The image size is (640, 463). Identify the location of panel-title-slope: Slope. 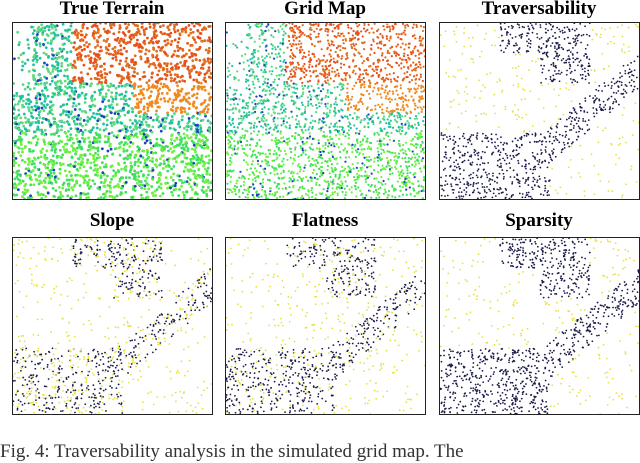
(112, 220).